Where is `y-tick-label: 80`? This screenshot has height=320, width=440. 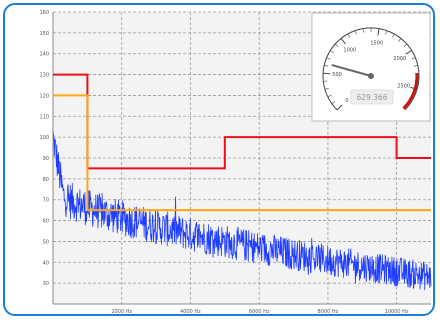
y-tick-label: 80 is located at coordinates (46, 180).